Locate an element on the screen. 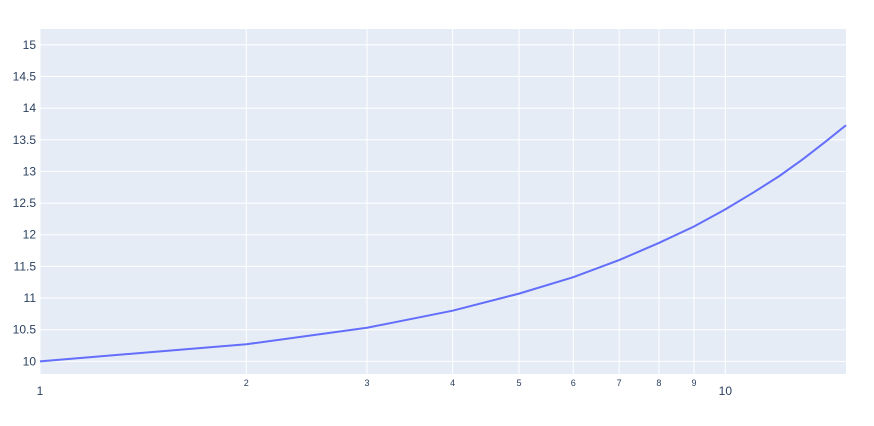 This screenshot has width=874, height=426. y-tick-label: 14.5 is located at coordinates (25, 76).